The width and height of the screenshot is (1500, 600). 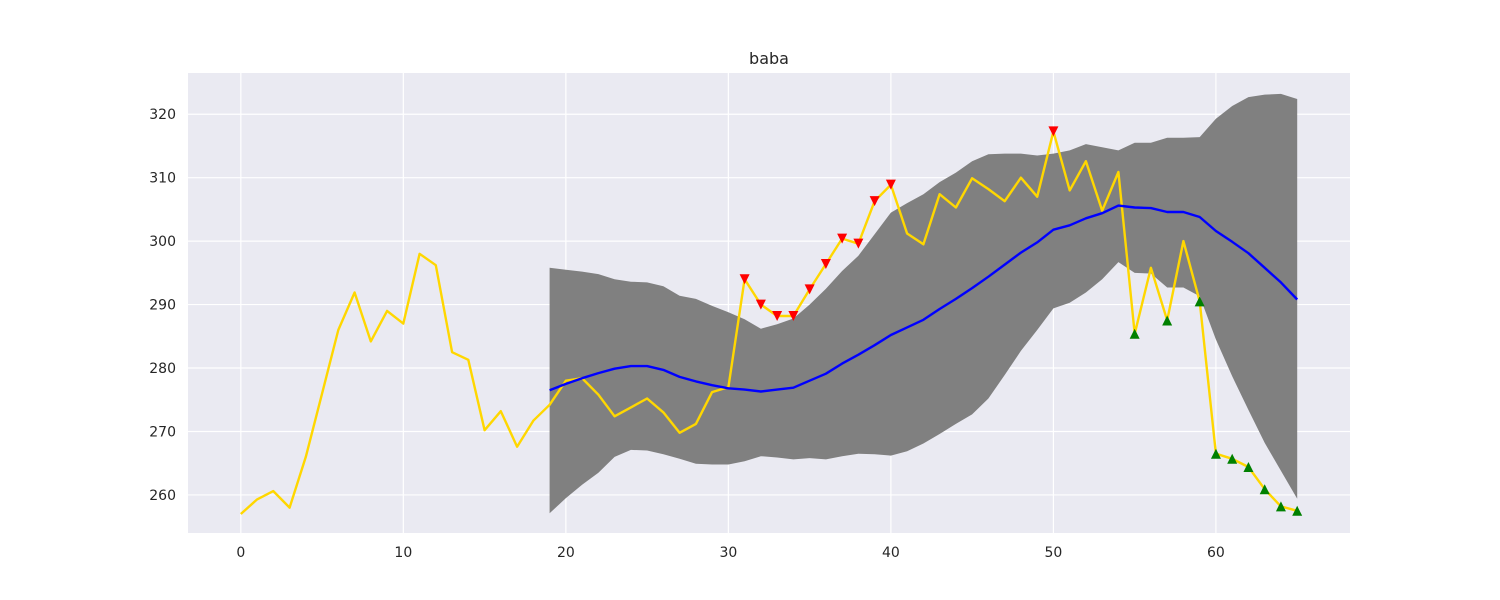 I want to click on y-axis-ticks: 260 270 280 290 300 310 320, so click(x=162, y=305).